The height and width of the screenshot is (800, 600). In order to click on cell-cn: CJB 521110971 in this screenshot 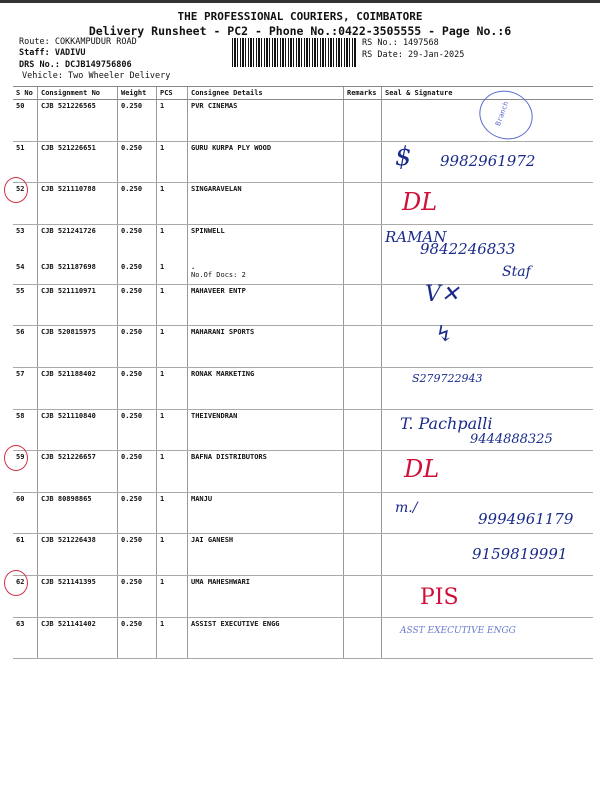, I will do `click(77, 305)`.